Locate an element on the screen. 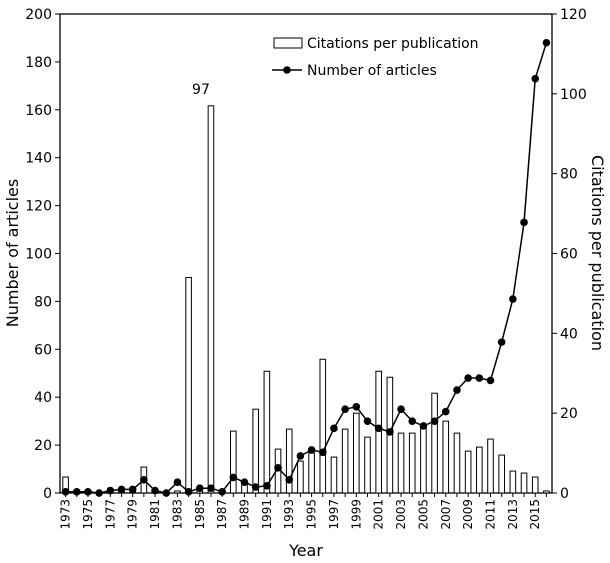  point-2013 is located at coordinates (513, 299).